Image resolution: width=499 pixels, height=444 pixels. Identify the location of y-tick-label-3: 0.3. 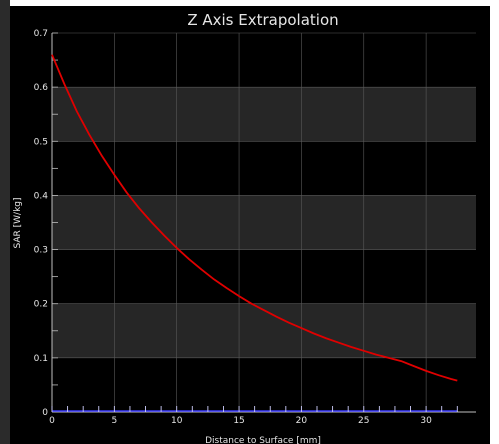
(41, 251).